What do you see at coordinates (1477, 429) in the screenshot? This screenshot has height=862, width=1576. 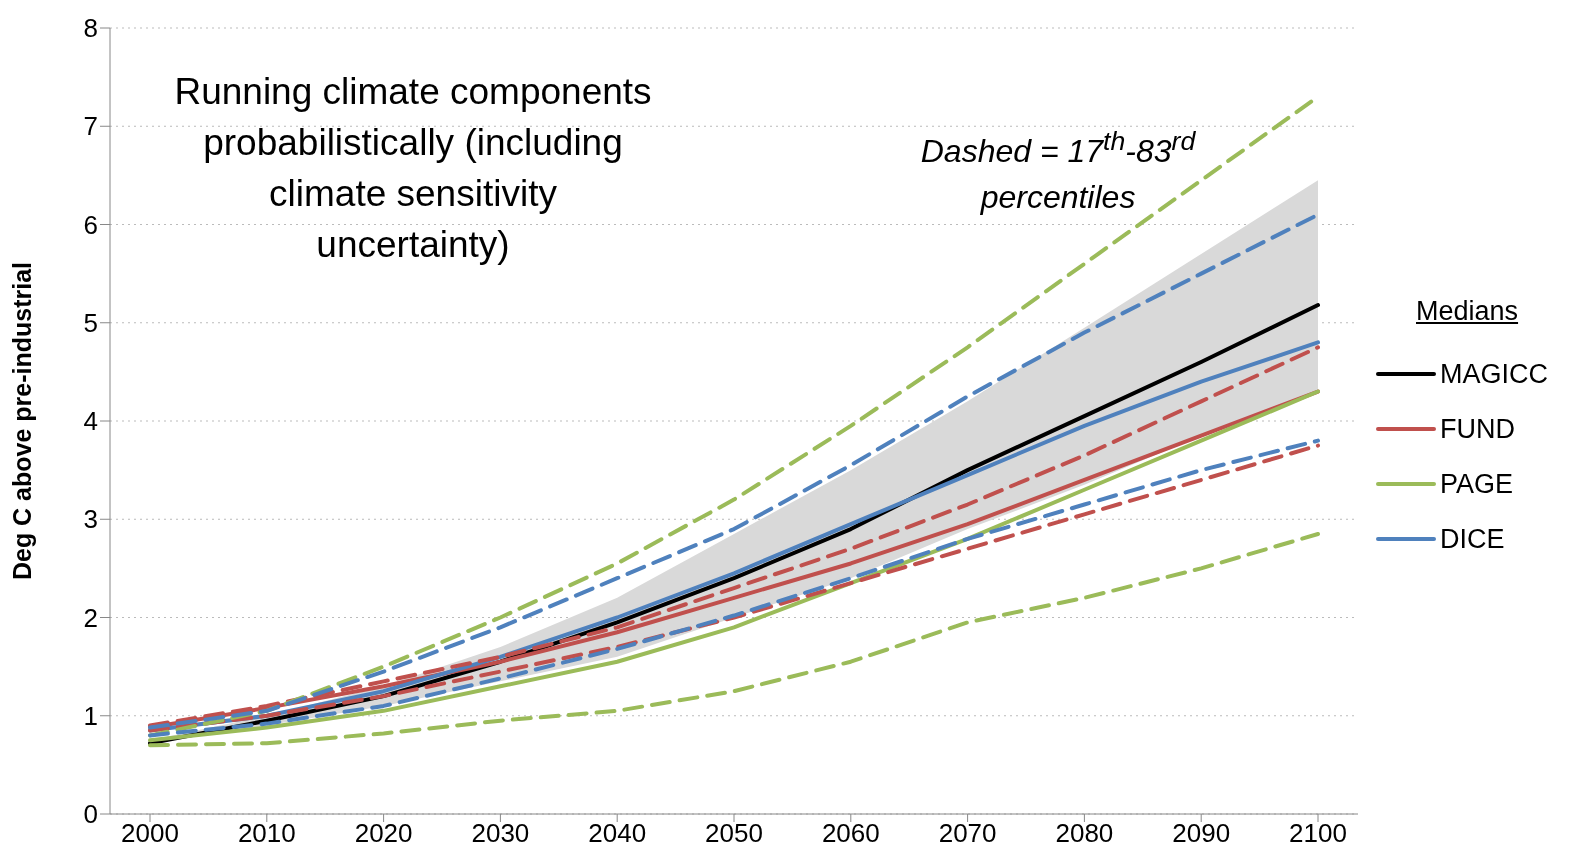 I see `legend-label: FUND` at bounding box center [1477, 429].